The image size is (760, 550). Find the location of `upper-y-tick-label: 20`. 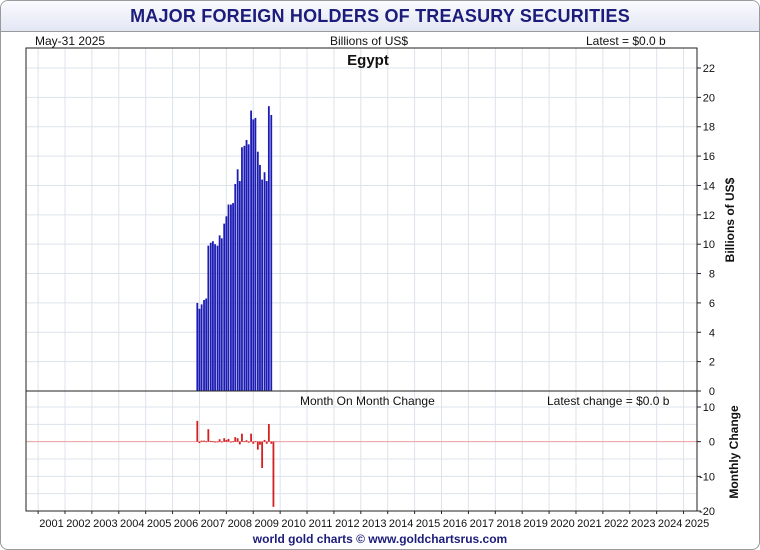

upper-y-tick-label: 20 is located at coordinates (709, 98).